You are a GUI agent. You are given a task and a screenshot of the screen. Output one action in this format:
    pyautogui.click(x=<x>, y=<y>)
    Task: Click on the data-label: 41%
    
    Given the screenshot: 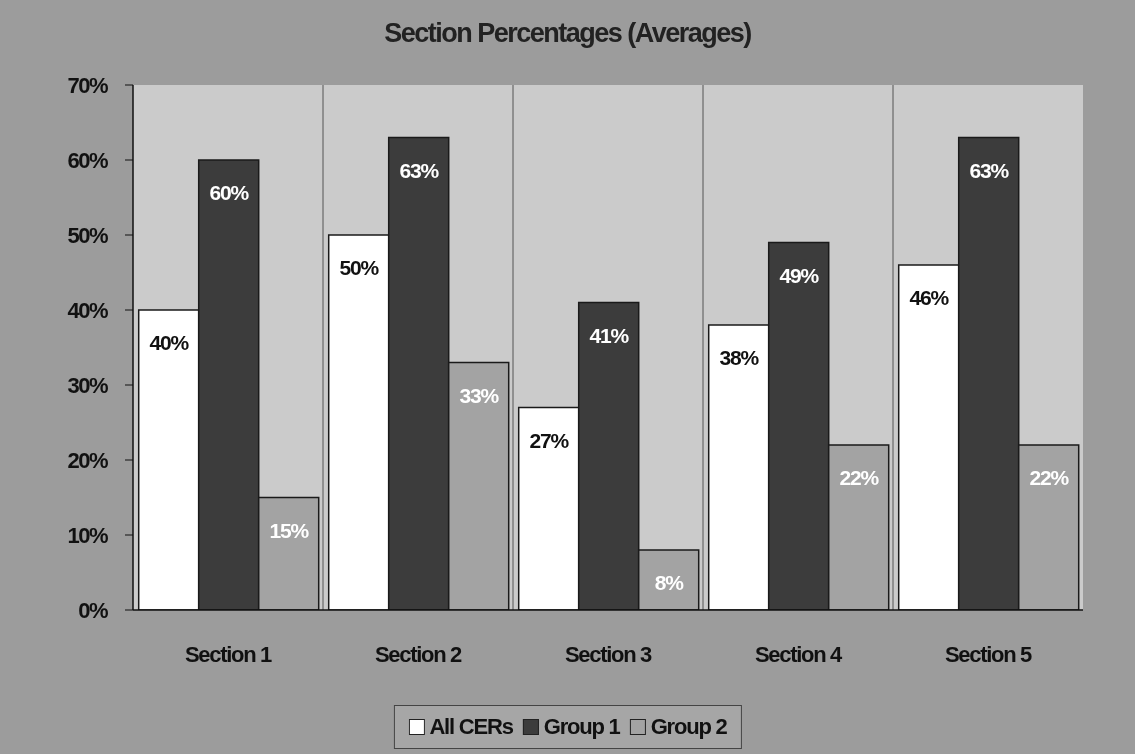 What is the action you would take?
    pyautogui.click(x=609, y=335)
    